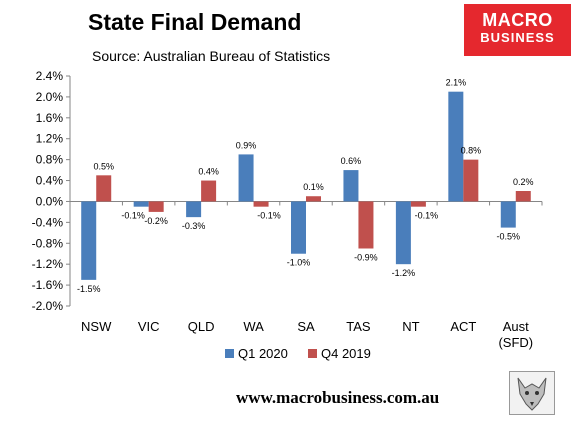 Image resolution: width=575 pixels, height=421 pixels. I want to click on category-label: WA, so click(253, 326).